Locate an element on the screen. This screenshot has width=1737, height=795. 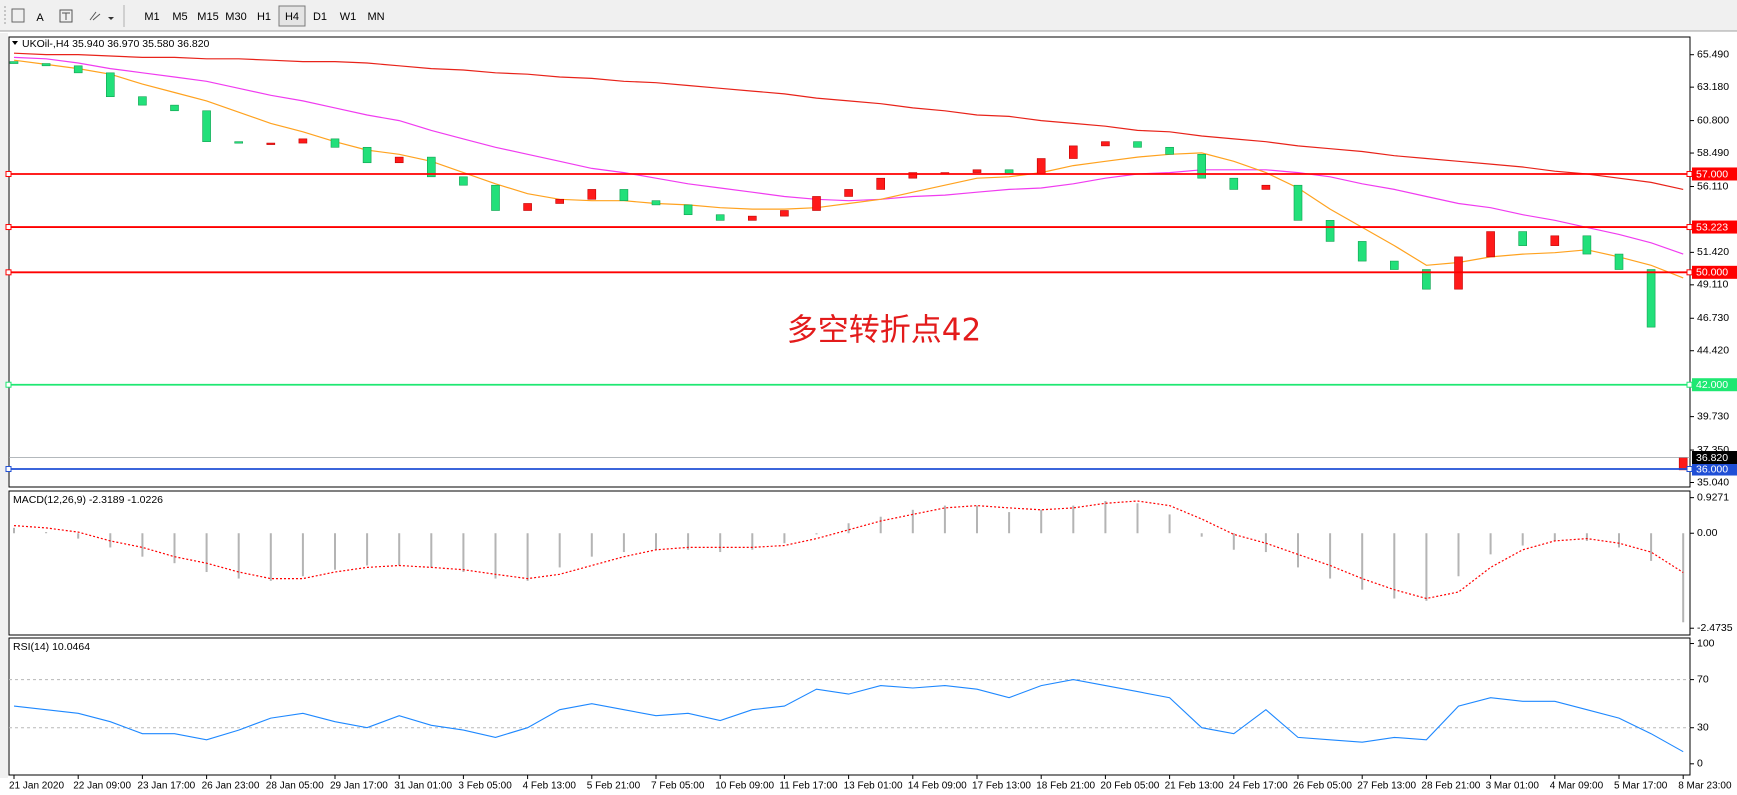
y-tick-label: 46.730 is located at coordinates (1713, 318).